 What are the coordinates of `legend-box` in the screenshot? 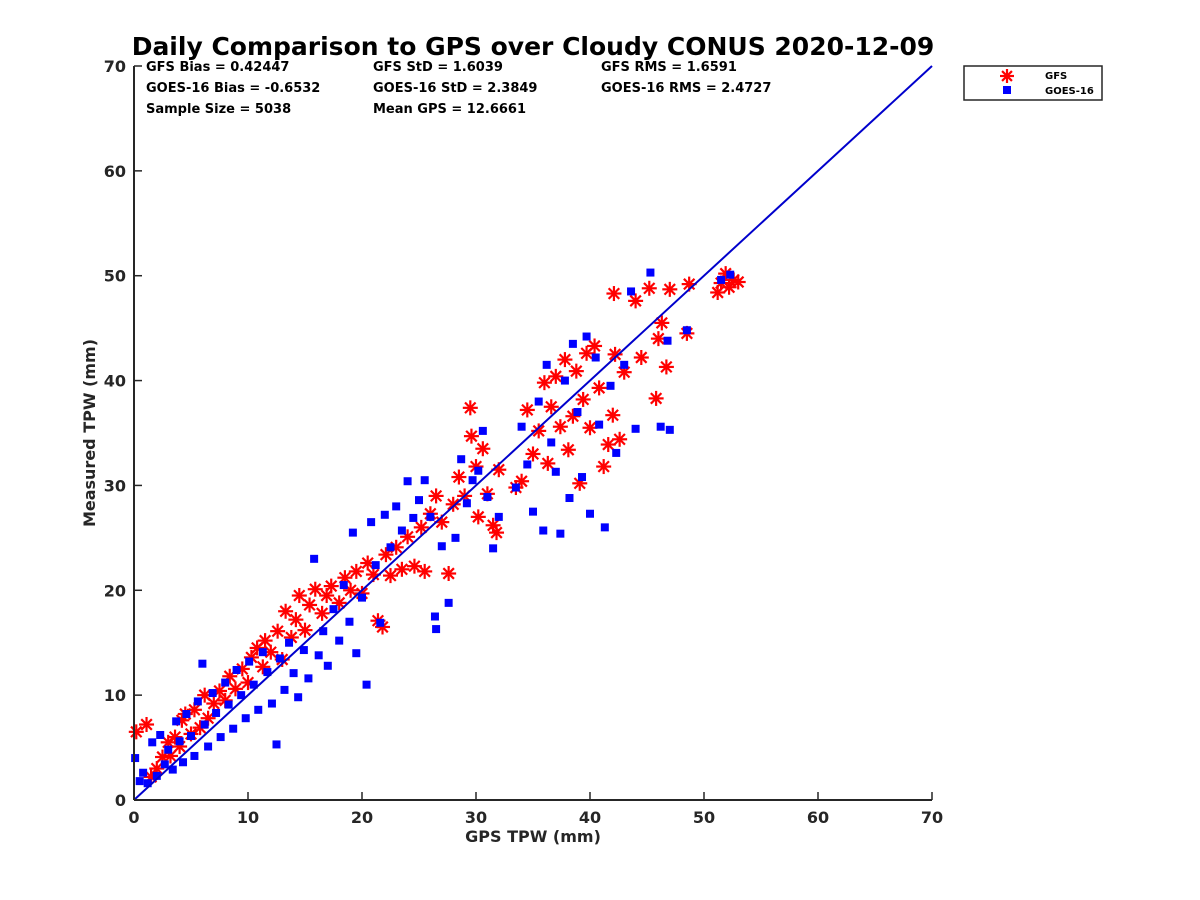 It's located at (1033, 83).